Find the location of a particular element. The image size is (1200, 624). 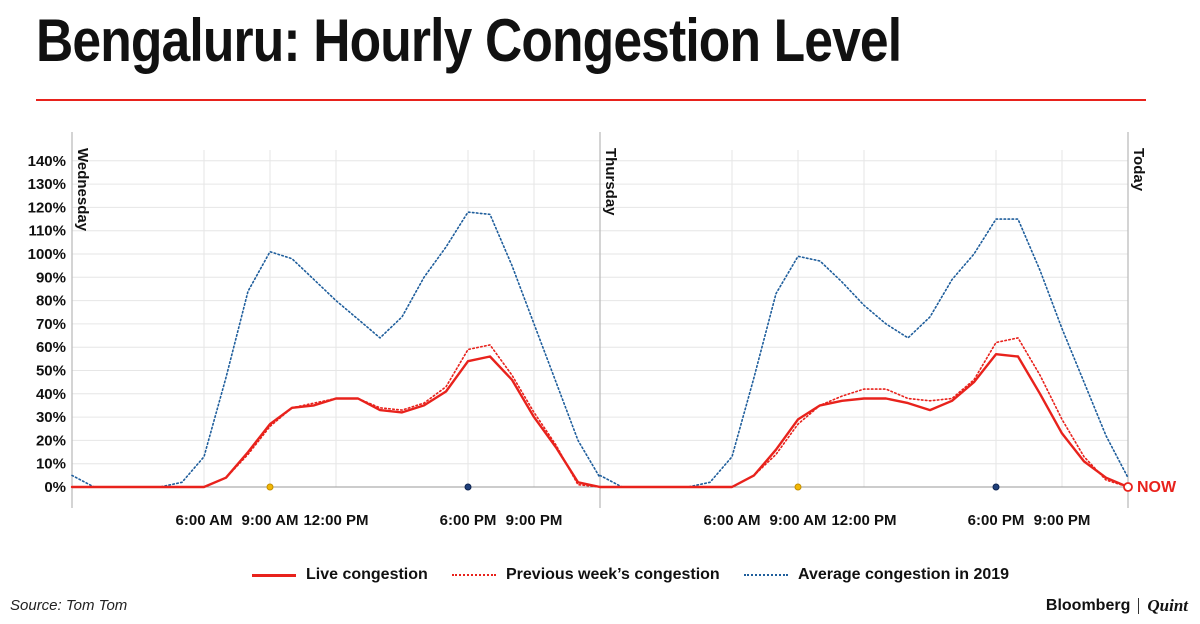

brand-logo: Bloomberg Quint is located at coordinates (1117, 606).